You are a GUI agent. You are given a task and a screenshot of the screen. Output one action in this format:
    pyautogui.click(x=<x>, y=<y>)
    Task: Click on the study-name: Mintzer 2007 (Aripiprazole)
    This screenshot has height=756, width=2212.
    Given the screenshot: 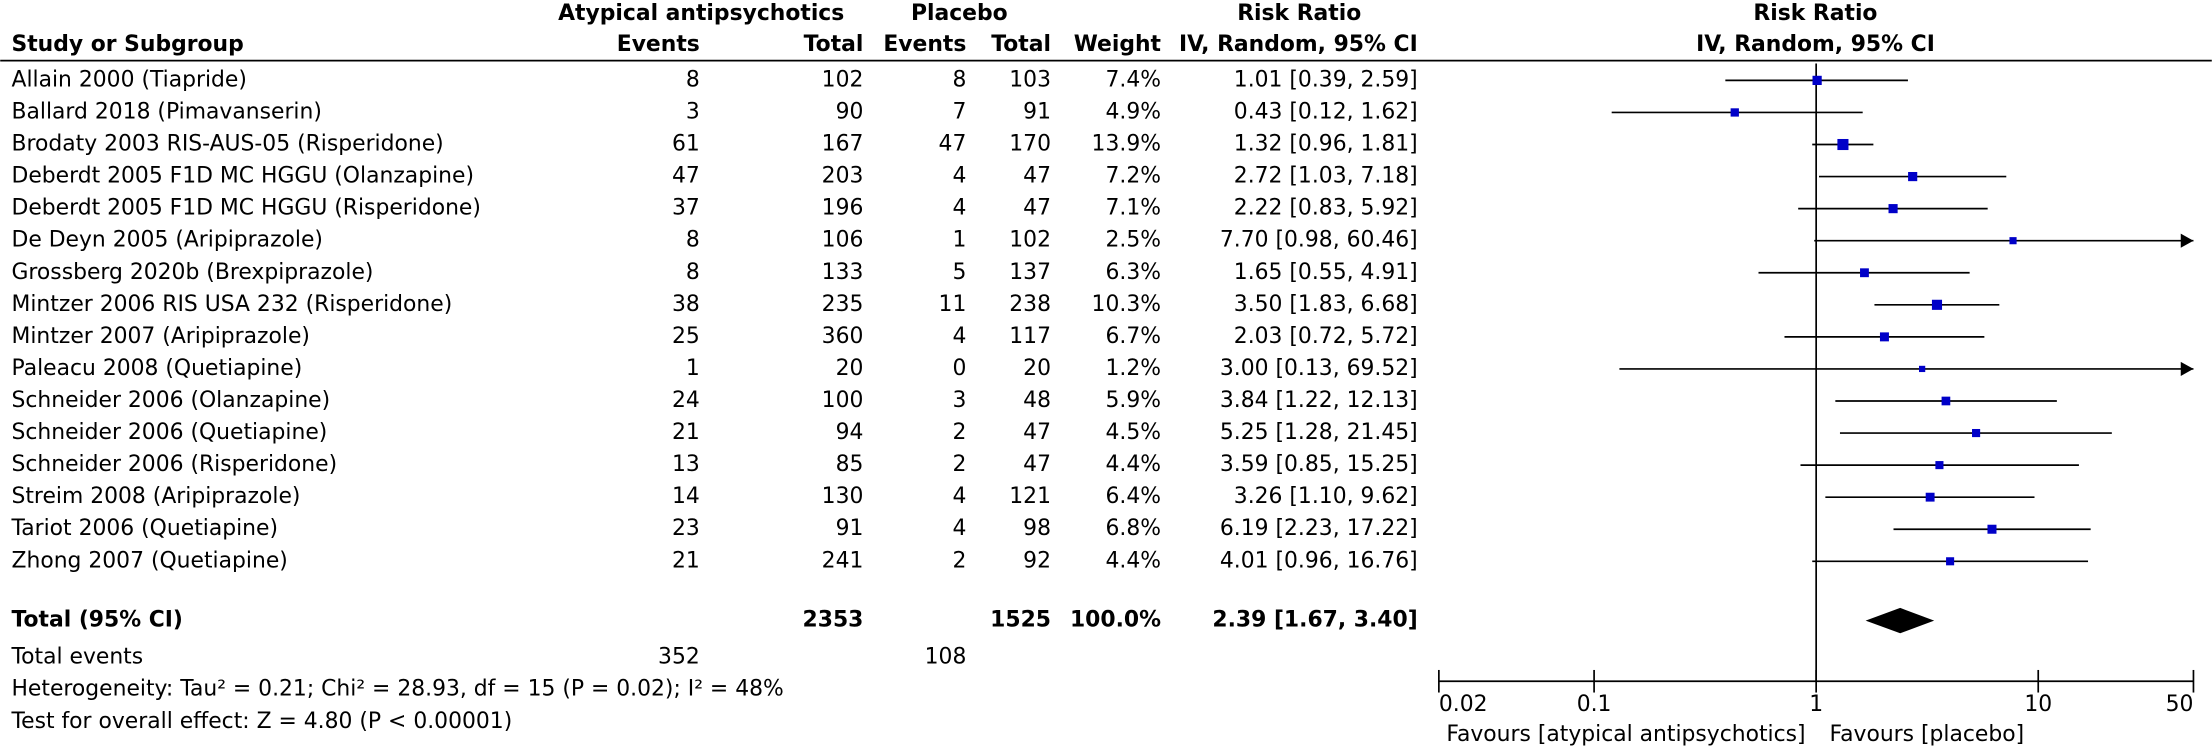 What is the action you would take?
    pyautogui.click(x=160, y=336)
    